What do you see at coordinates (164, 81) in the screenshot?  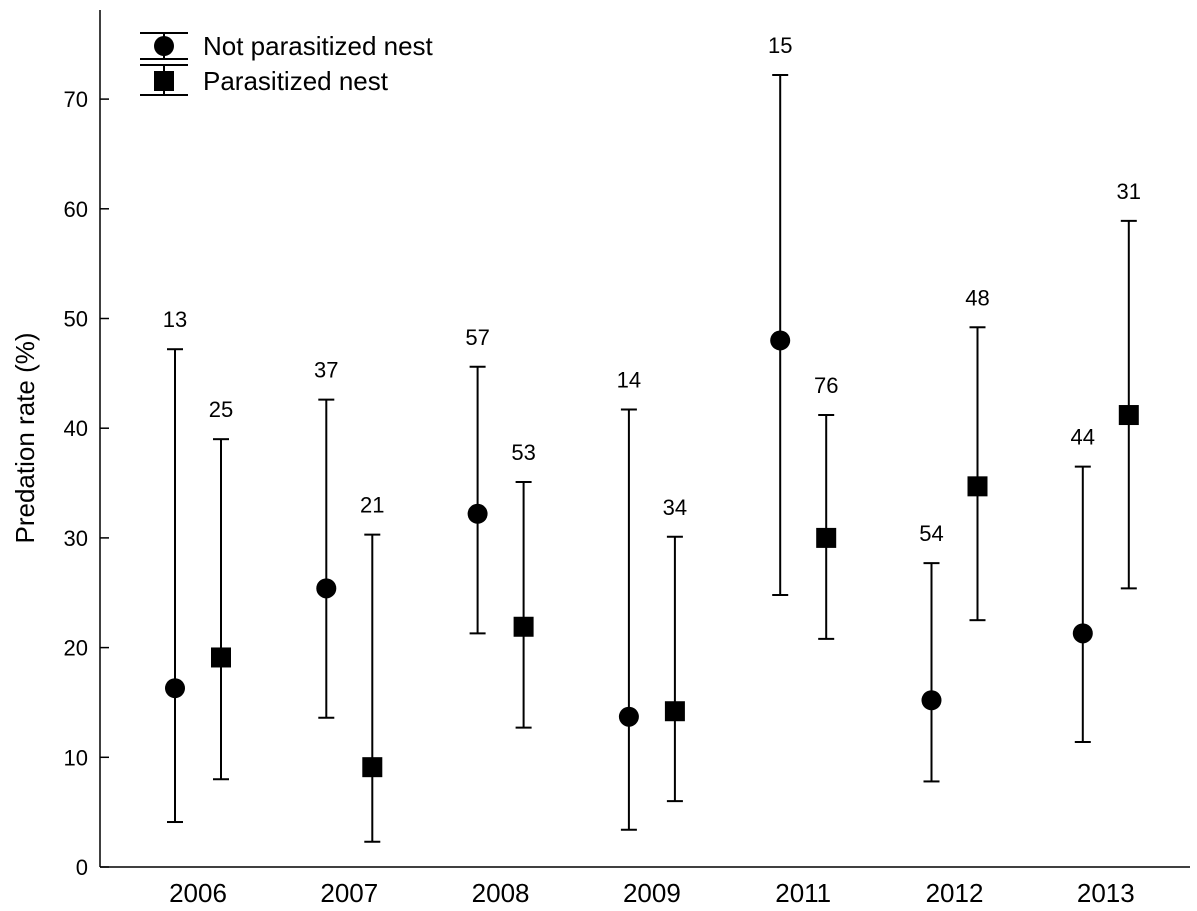 I see `legend-square-marker` at bounding box center [164, 81].